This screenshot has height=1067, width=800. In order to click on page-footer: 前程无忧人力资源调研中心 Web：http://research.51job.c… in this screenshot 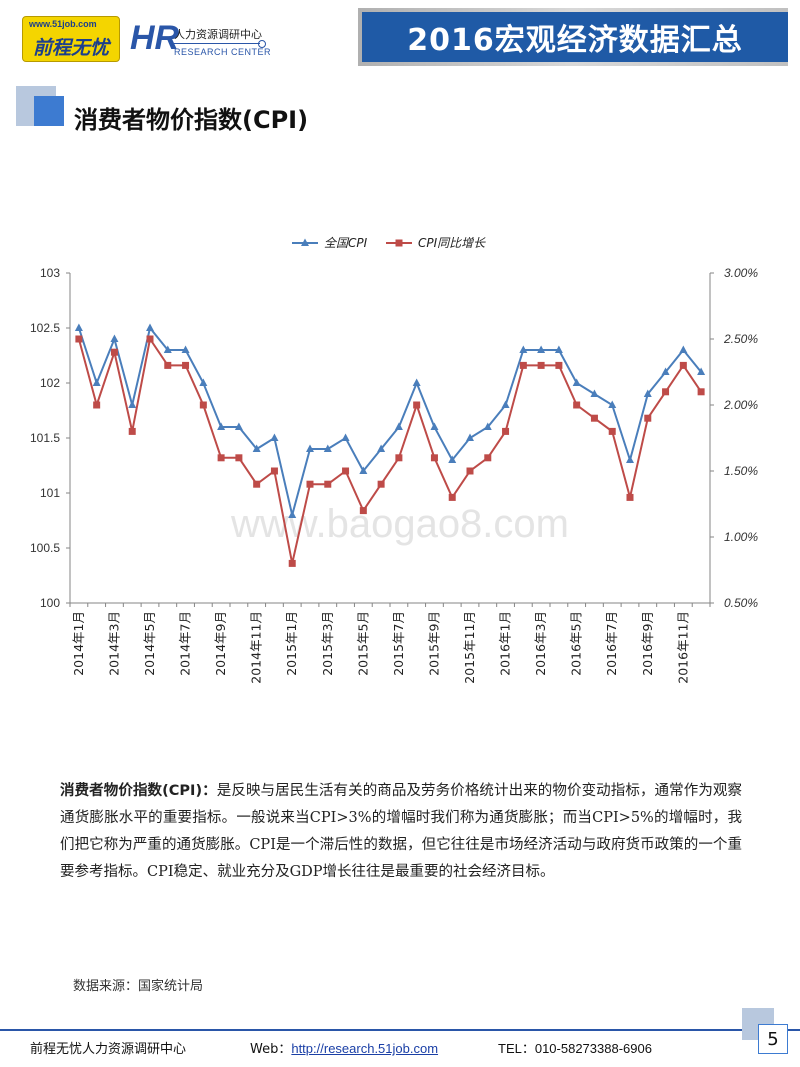, I will do `click(400, 1047)`.